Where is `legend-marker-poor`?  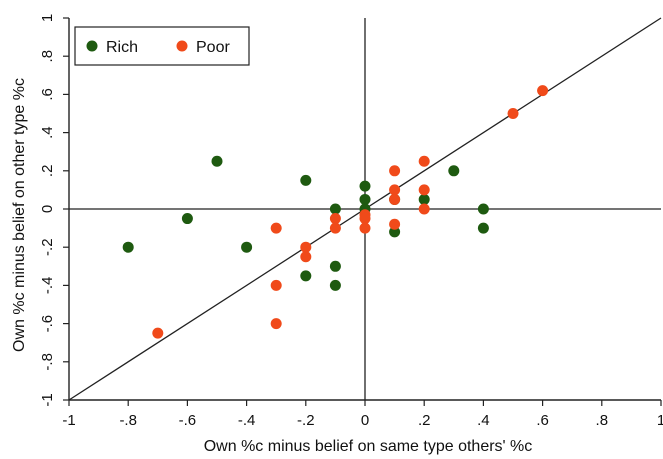
legend-marker-poor is located at coordinates (182, 46).